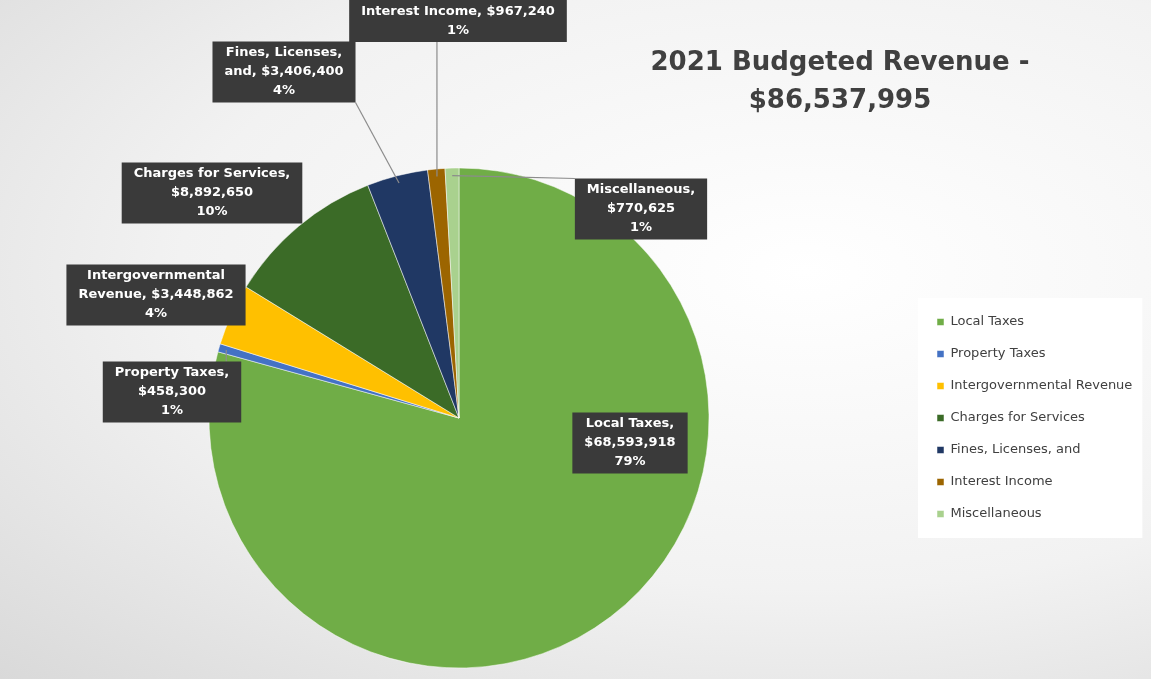  I want to click on legend-label: Charges for Services, so click(1018, 417).